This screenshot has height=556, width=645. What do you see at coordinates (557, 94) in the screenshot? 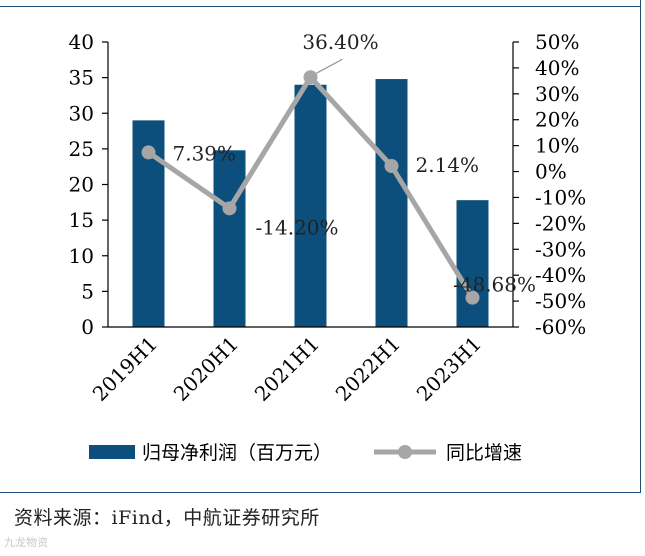
I see `right-tick-label: 30%` at bounding box center [557, 94].